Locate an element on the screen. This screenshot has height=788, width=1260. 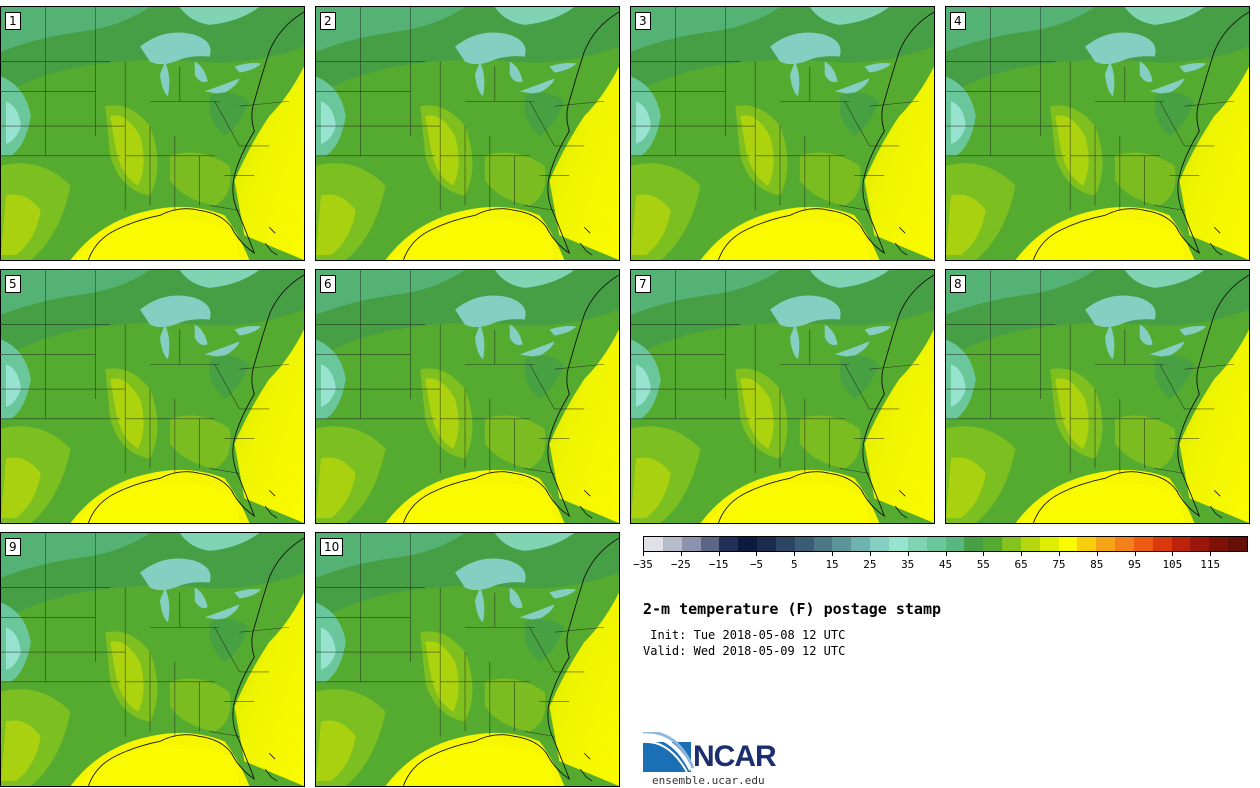
ensemble-member-panel: 7 is located at coordinates (782, 396).